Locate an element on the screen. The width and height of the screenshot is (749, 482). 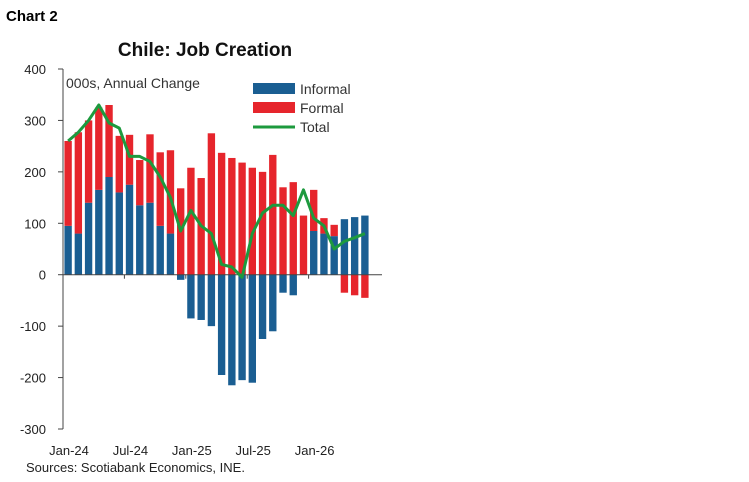
line-total is located at coordinates (216, 191).